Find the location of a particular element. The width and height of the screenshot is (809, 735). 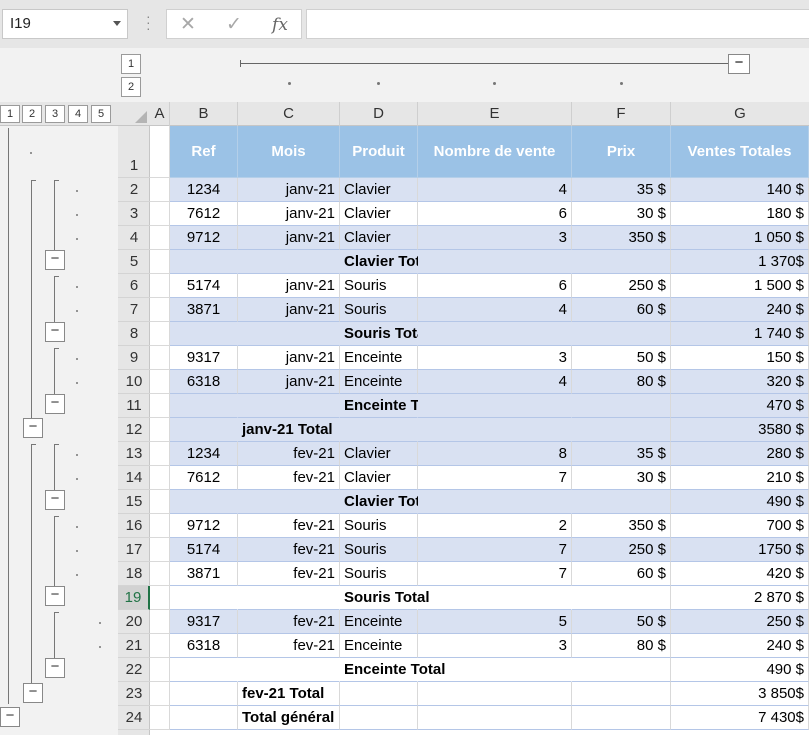

cell-a7 is located at coordinates (160, 310).